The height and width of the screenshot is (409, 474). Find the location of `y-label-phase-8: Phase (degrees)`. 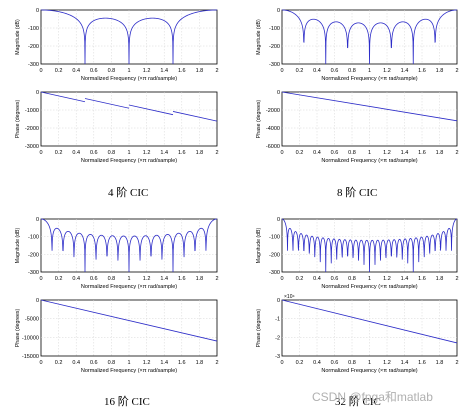

y-label-phase-8: Phase (degrees) is located at coordinates (259, 119).